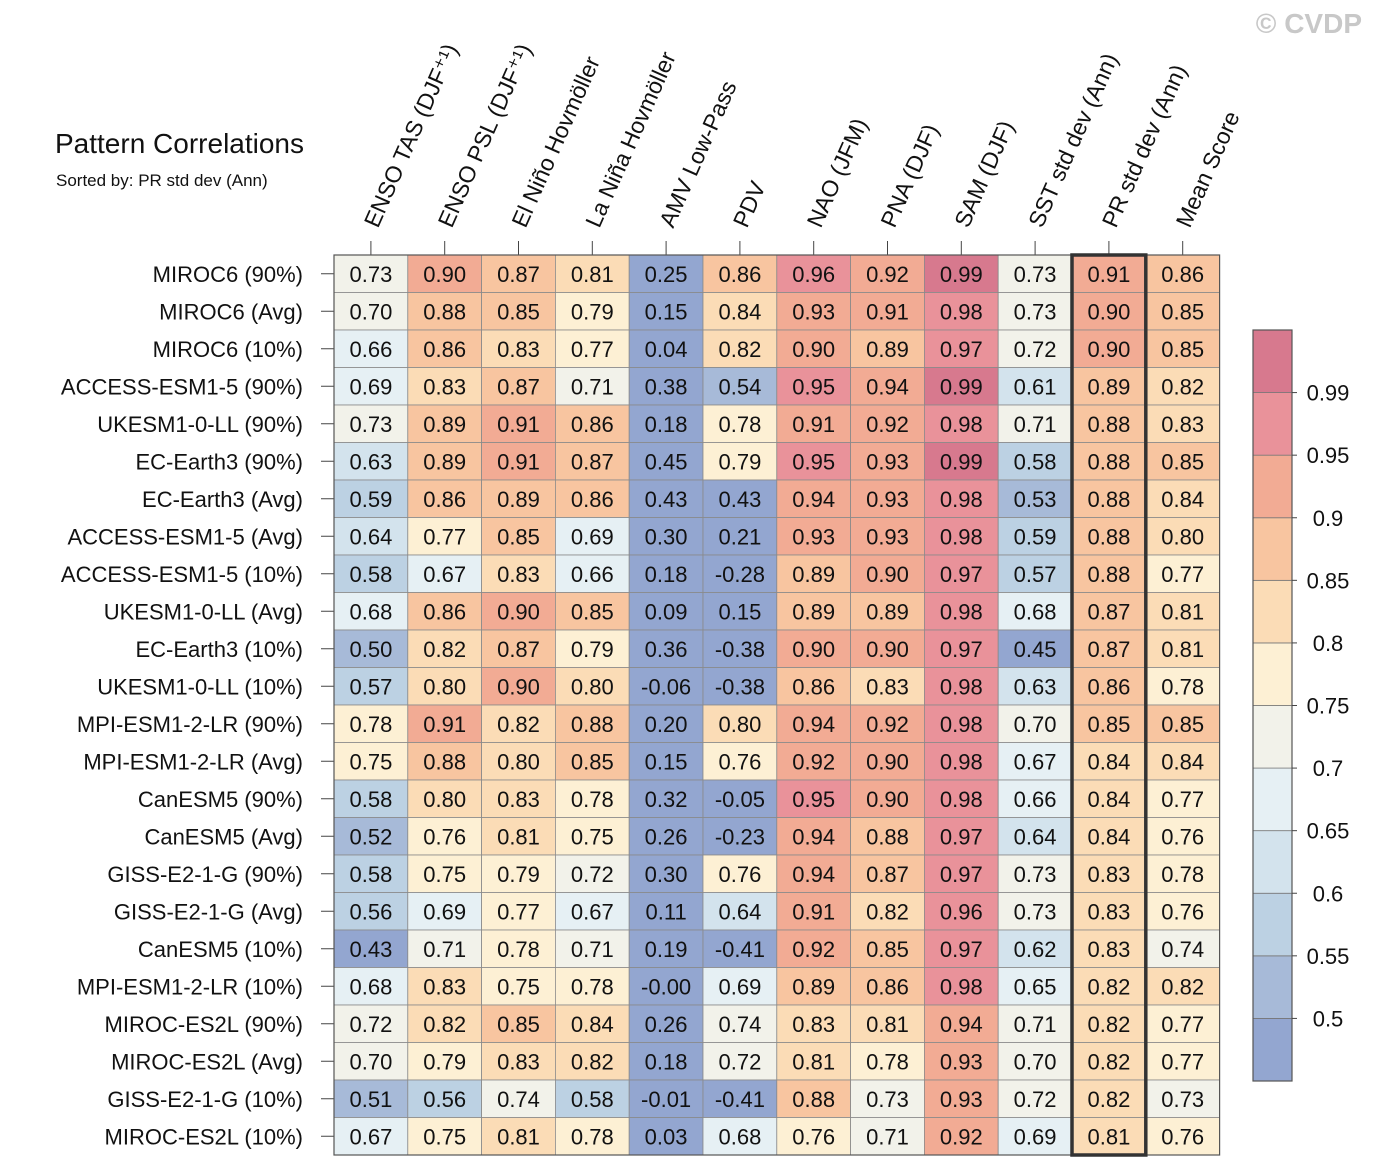 This screenshot has height=1176, width=1373. What do you see at coordinates (370, 949) in the screenshot?
I see `cell-value-label: 0.43` at bounding box center [370, 949].